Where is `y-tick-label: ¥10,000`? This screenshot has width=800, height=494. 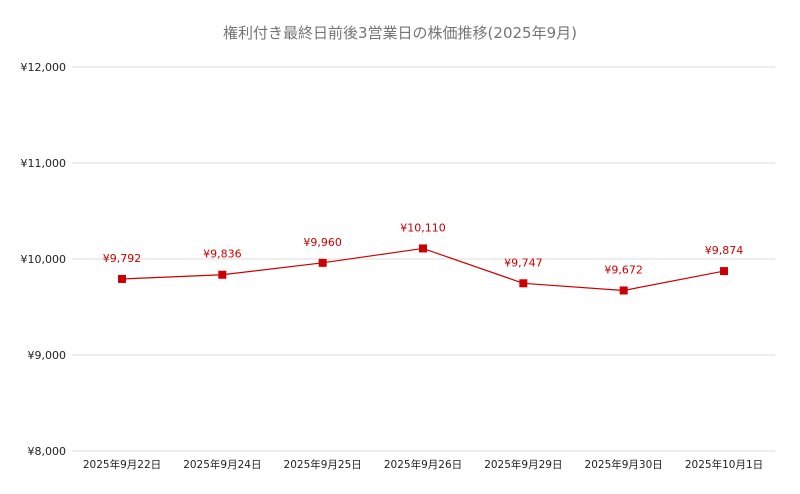 y-tick-label: ¥10,000 is located at coordinates (44, 259).